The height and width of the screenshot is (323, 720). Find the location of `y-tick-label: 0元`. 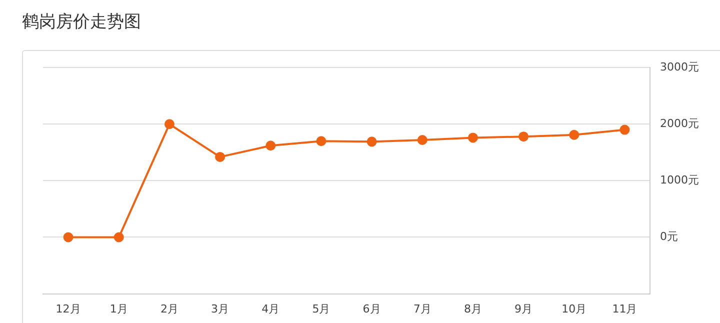

y-tick-label: 0元 is located at coordinates (669, 237).